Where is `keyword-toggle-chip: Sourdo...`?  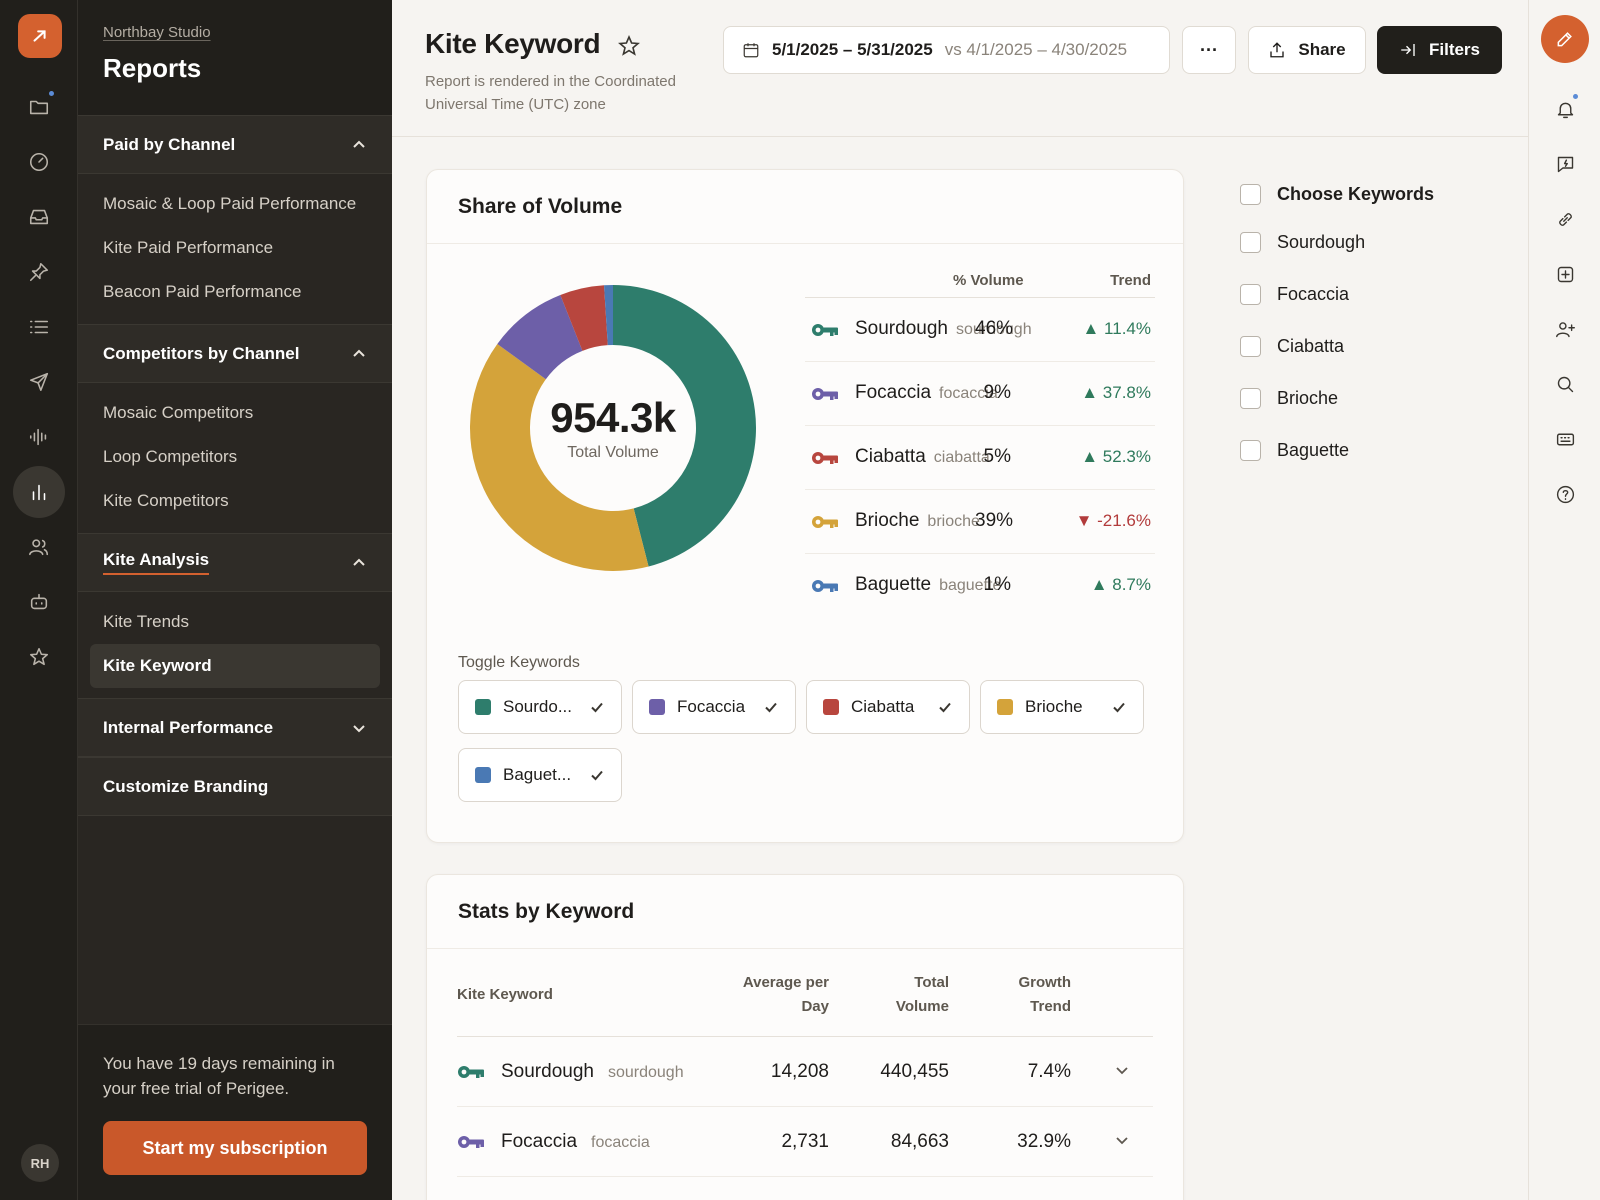 keyword-toggle-chip: Sourdo... is located at coordinates (540, 707).